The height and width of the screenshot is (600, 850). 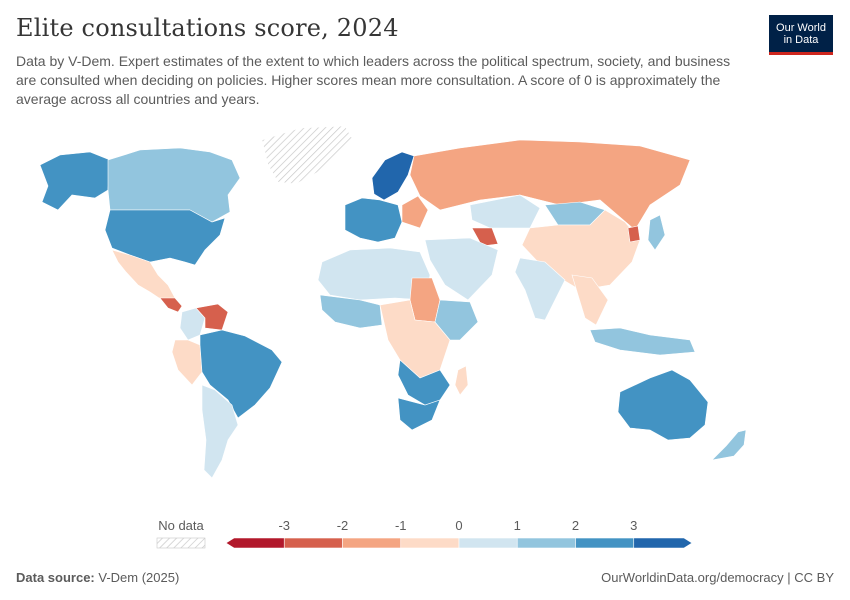 What do you see at coordinates (139, 577) in the screenshot?
I see `data-source-value: V-Dem (2025)` at bounding box center [139, 577].